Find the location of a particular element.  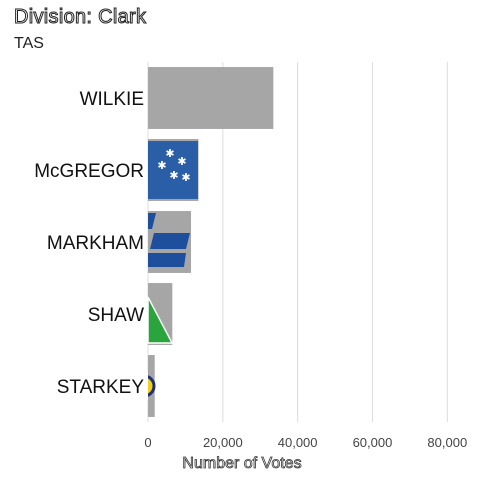

category-label-markham: MARKHAM is located at coordinates (95, 243).